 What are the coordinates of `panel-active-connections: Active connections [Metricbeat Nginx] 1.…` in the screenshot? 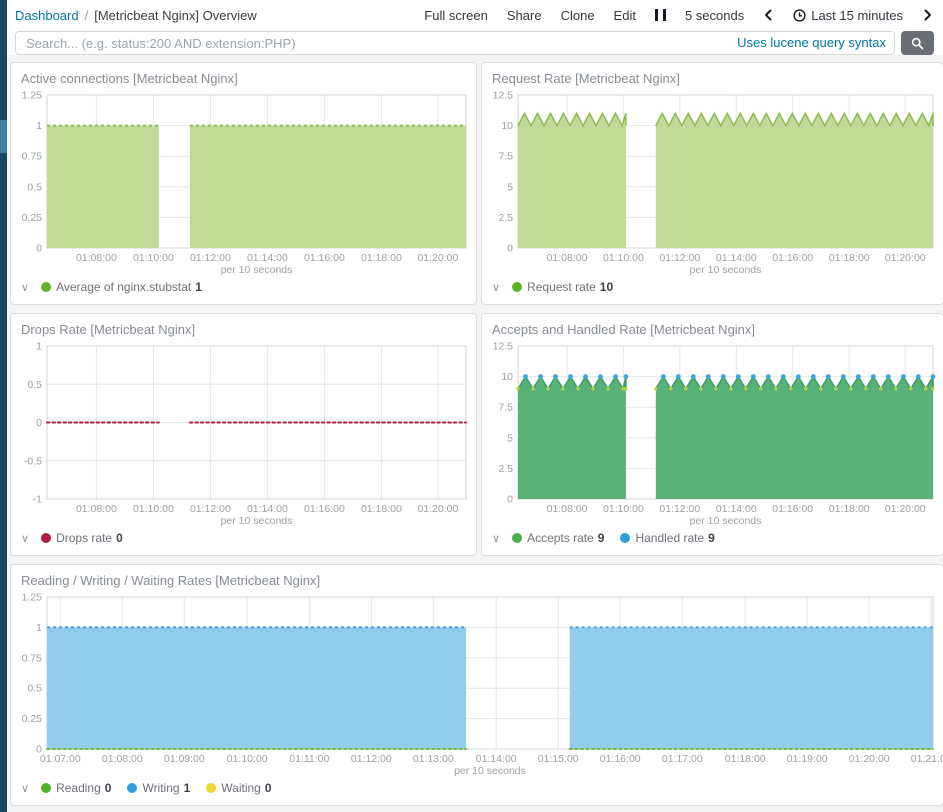 It's located at (243, 183).